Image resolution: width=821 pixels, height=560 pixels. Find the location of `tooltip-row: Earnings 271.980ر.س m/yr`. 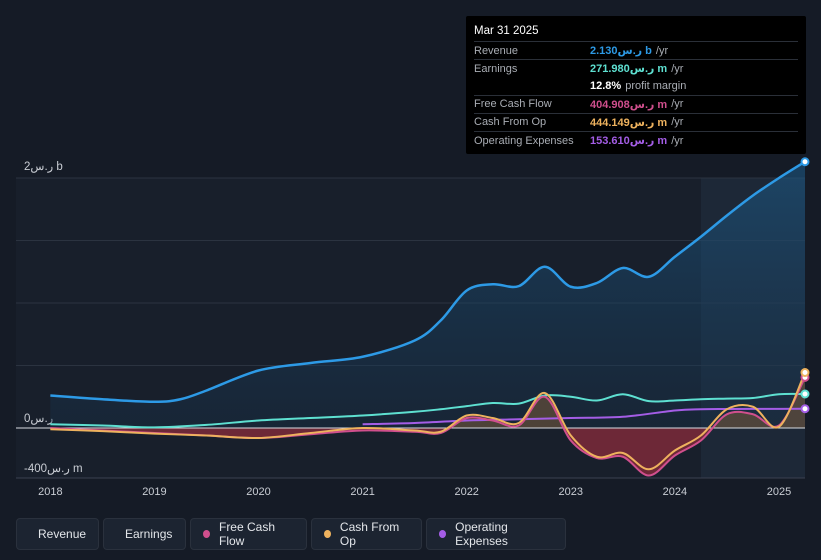

tooltip-row: Earnings 271.980ر.س m/yr is located at coordinates (636, 68).